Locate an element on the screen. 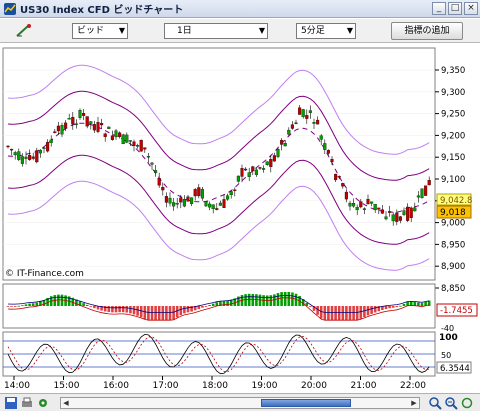  scroll-right-icon: ▶ is located at coordinates (414, 403).